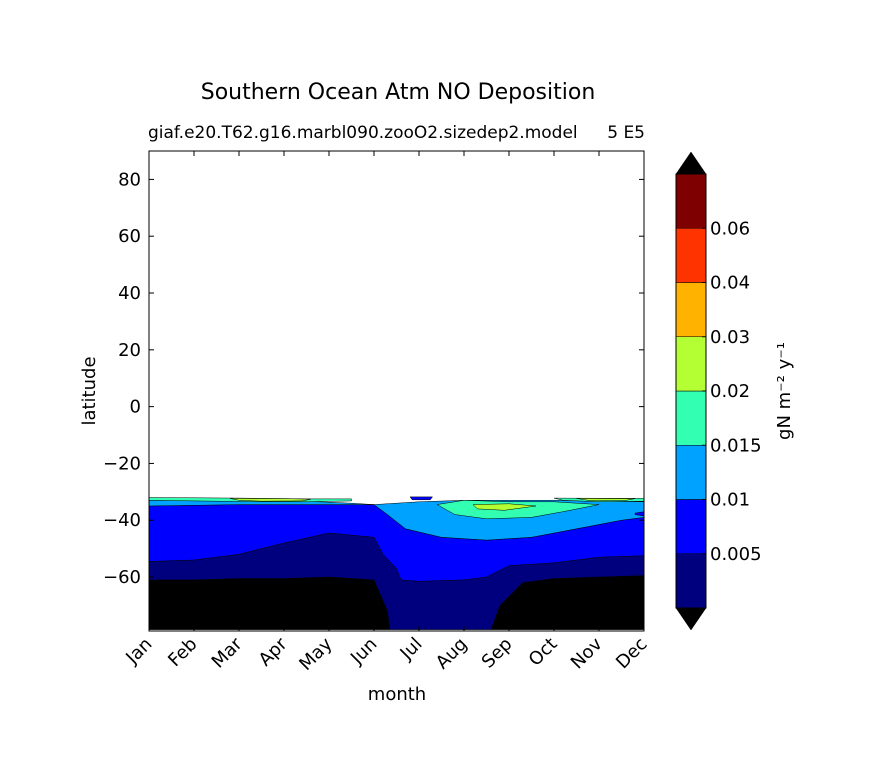 The height and width of the screenshot is (783, 876). I want to click on colorbar-ticks: 0.005 0.01 0.015 0.02 0.03 0.04 0.06, so click(732, 391).